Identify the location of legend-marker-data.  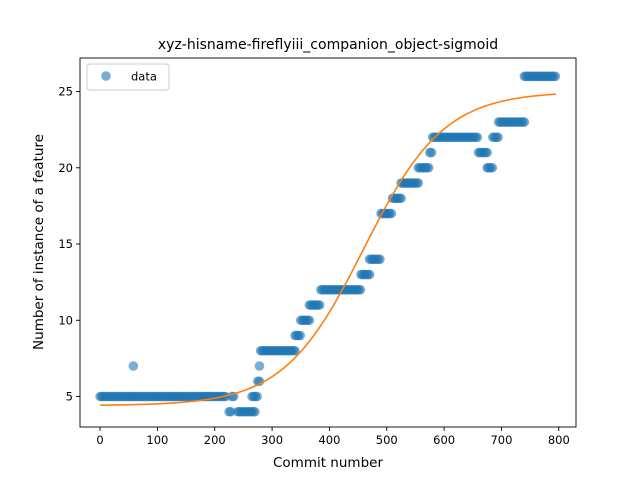
(106, 76).